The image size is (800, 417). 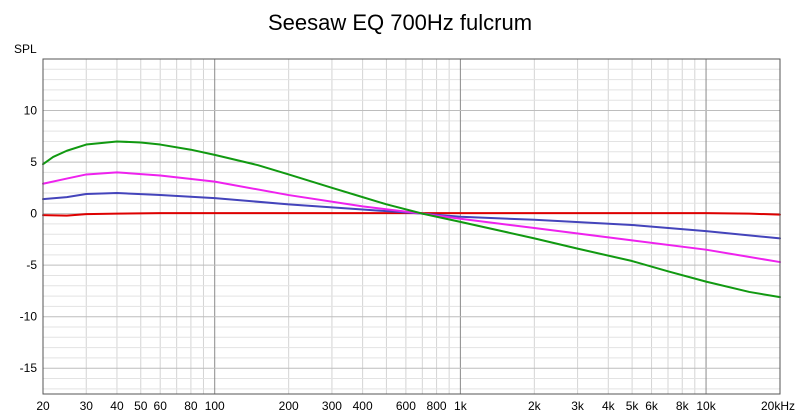 What do you see at coordinates (117, 406) in the screenshot?
I see `x-tick-label: 40` at bounding box center [117, 406].